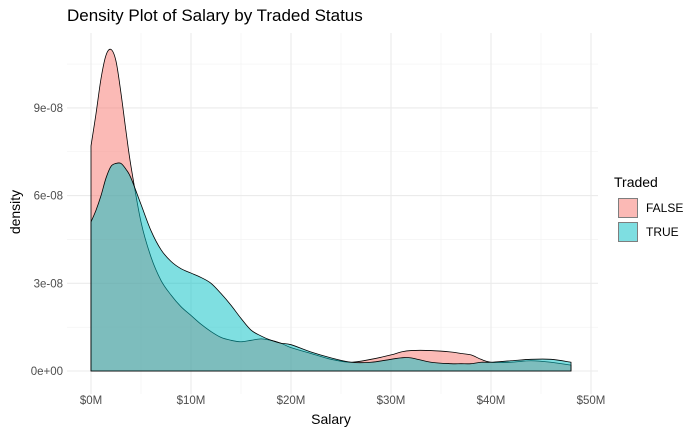 This screenshot has height=432, width=700. What do you see at coordinates (291, 401) in the screenshot?
I see `x-tick-label: $20M` at bounding box center [291, 401].